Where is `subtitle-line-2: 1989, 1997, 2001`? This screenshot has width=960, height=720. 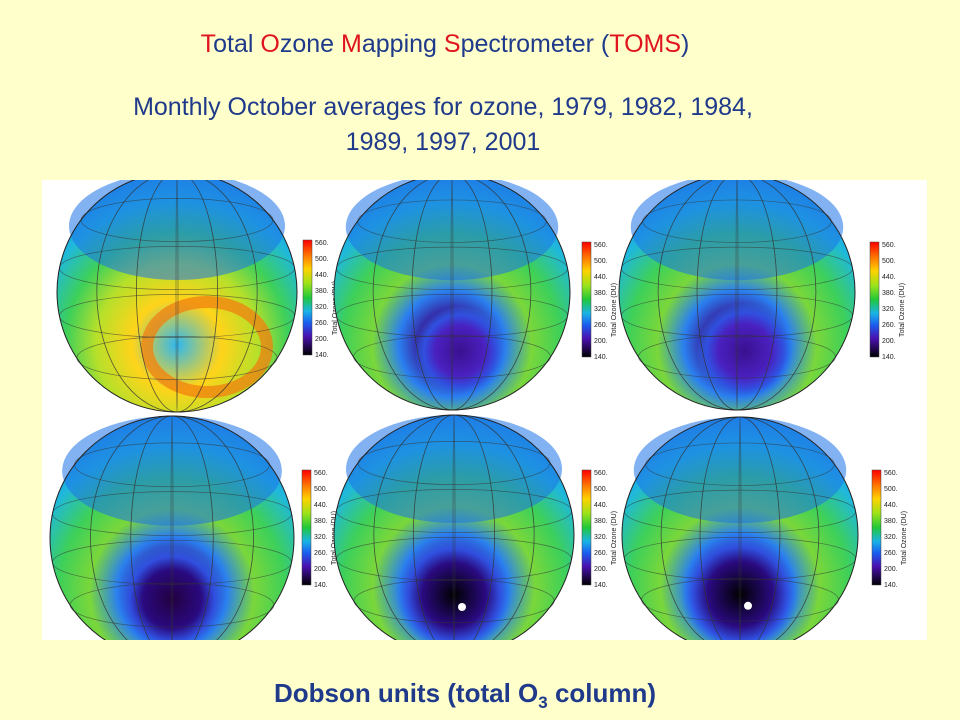
subtitle-line-2: 1989, 1997, 2001 is located at coordinates (443, 142).